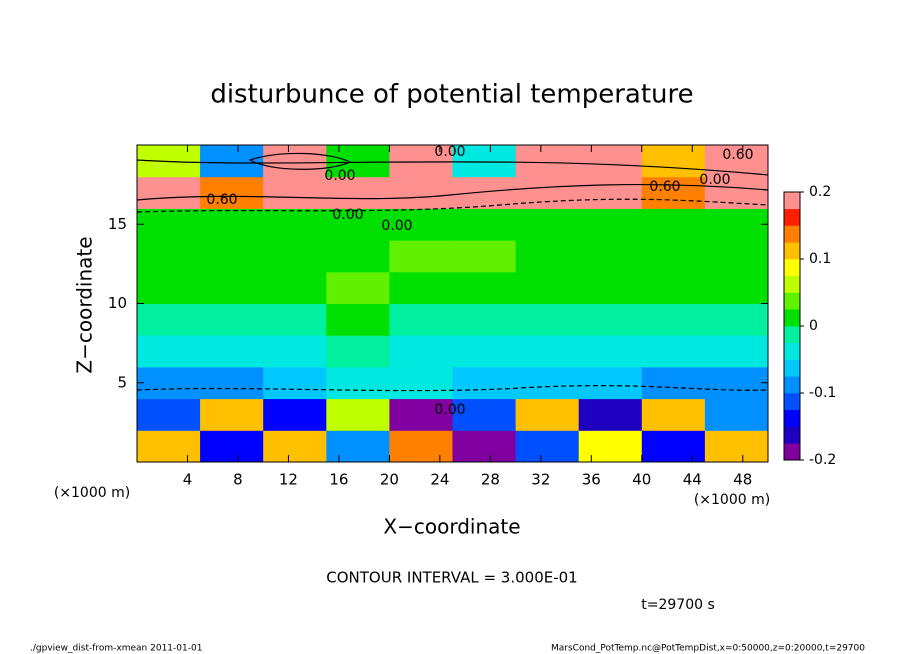 The image size is (904, 654). What do you see at coordinates (692, 480) in the screenshot?
I see `x-tick-label: 44` at bounding box center [692, 480].